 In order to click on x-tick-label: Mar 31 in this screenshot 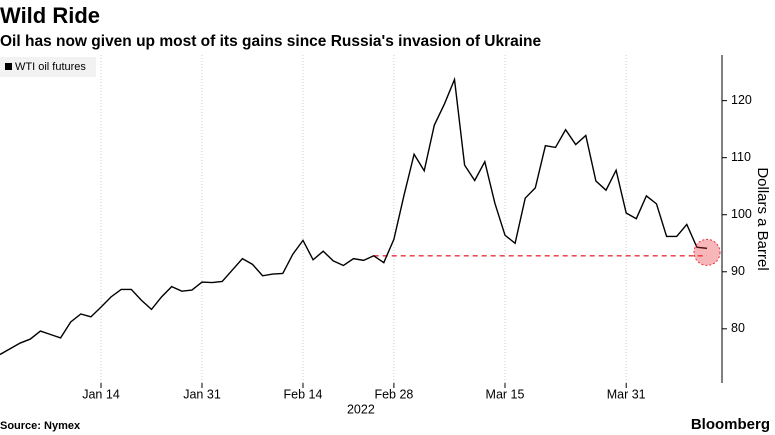, I will do `click(626, 394)`.